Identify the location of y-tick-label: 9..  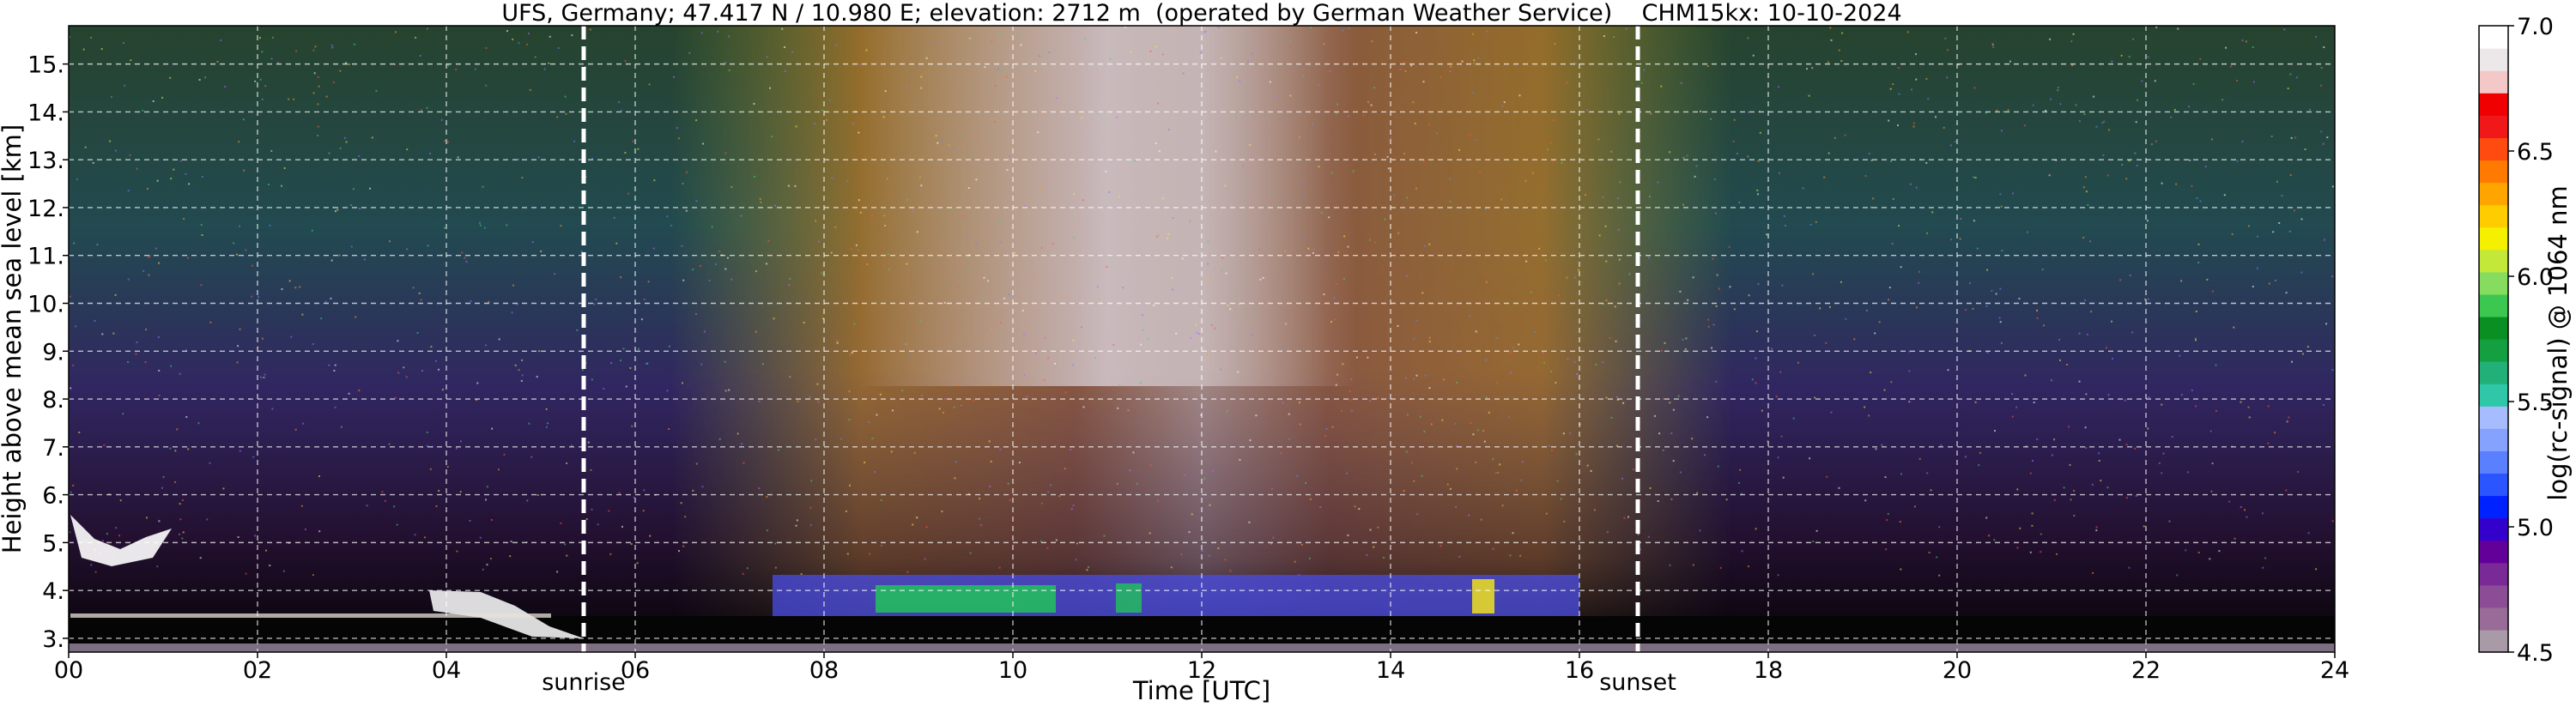
(53, 352).